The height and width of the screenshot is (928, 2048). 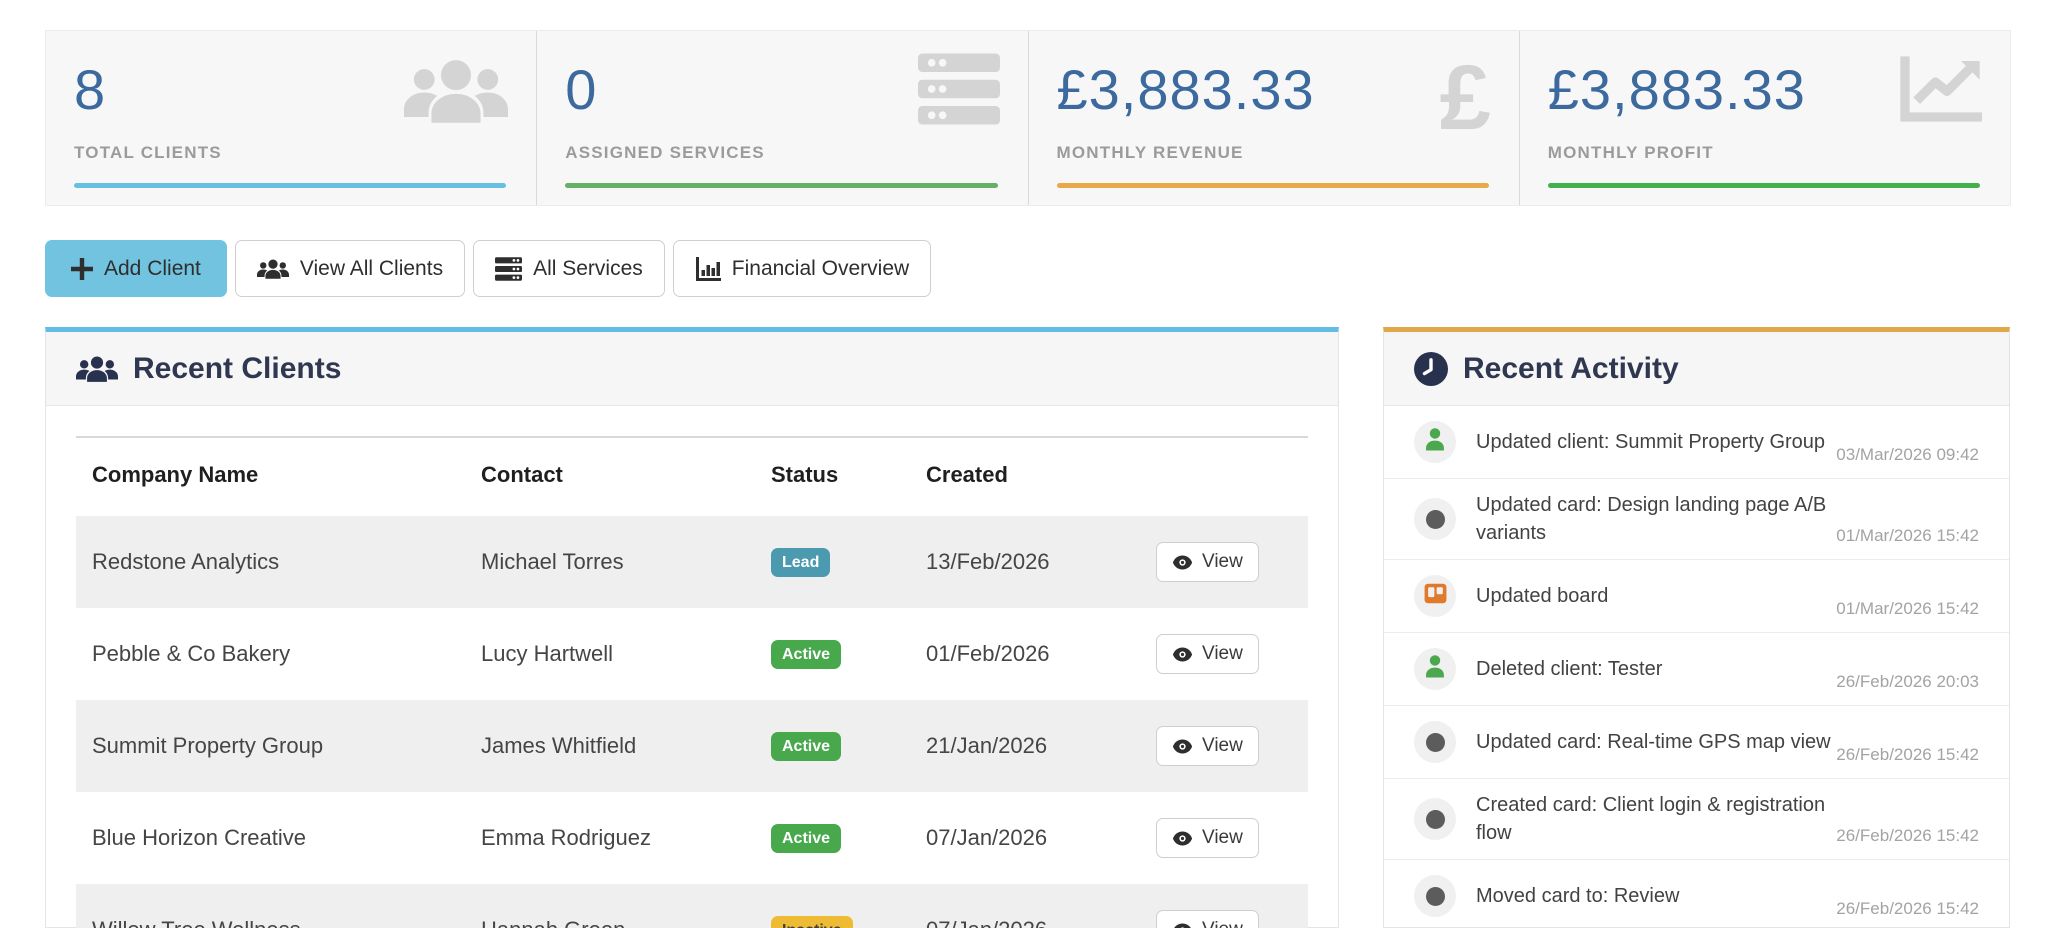 What do you see at coordinates (1653, 742) in the screenshot?
I see `activity-text: Updated card: Real-time GPS map view` at bounding box center [1653, 742].